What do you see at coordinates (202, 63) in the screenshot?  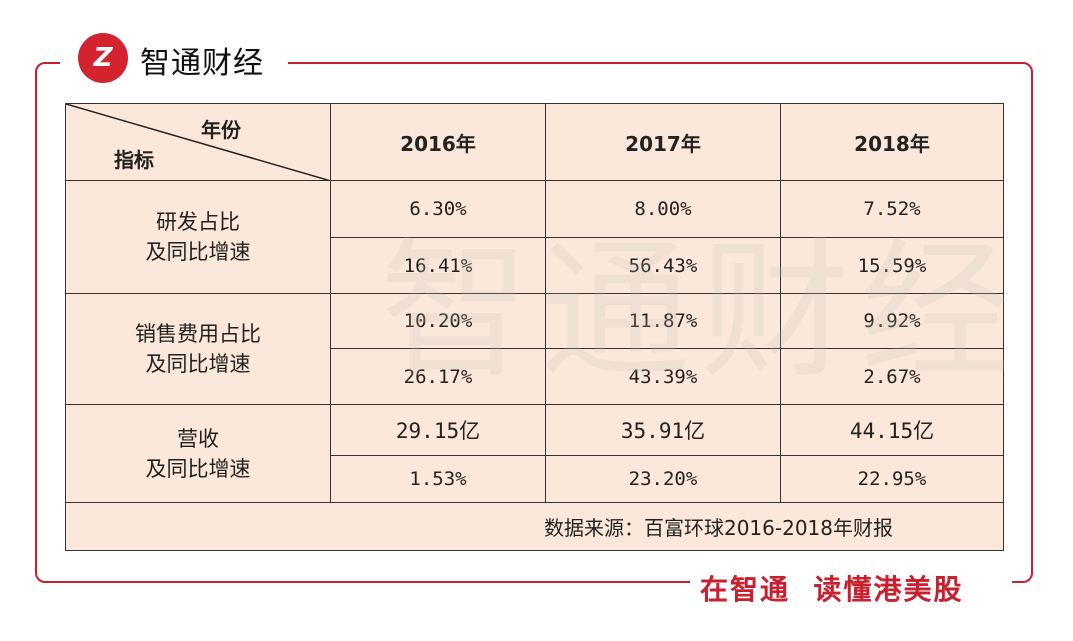 I see `brand-name: 智通财经` at bounding box center [202, 63].